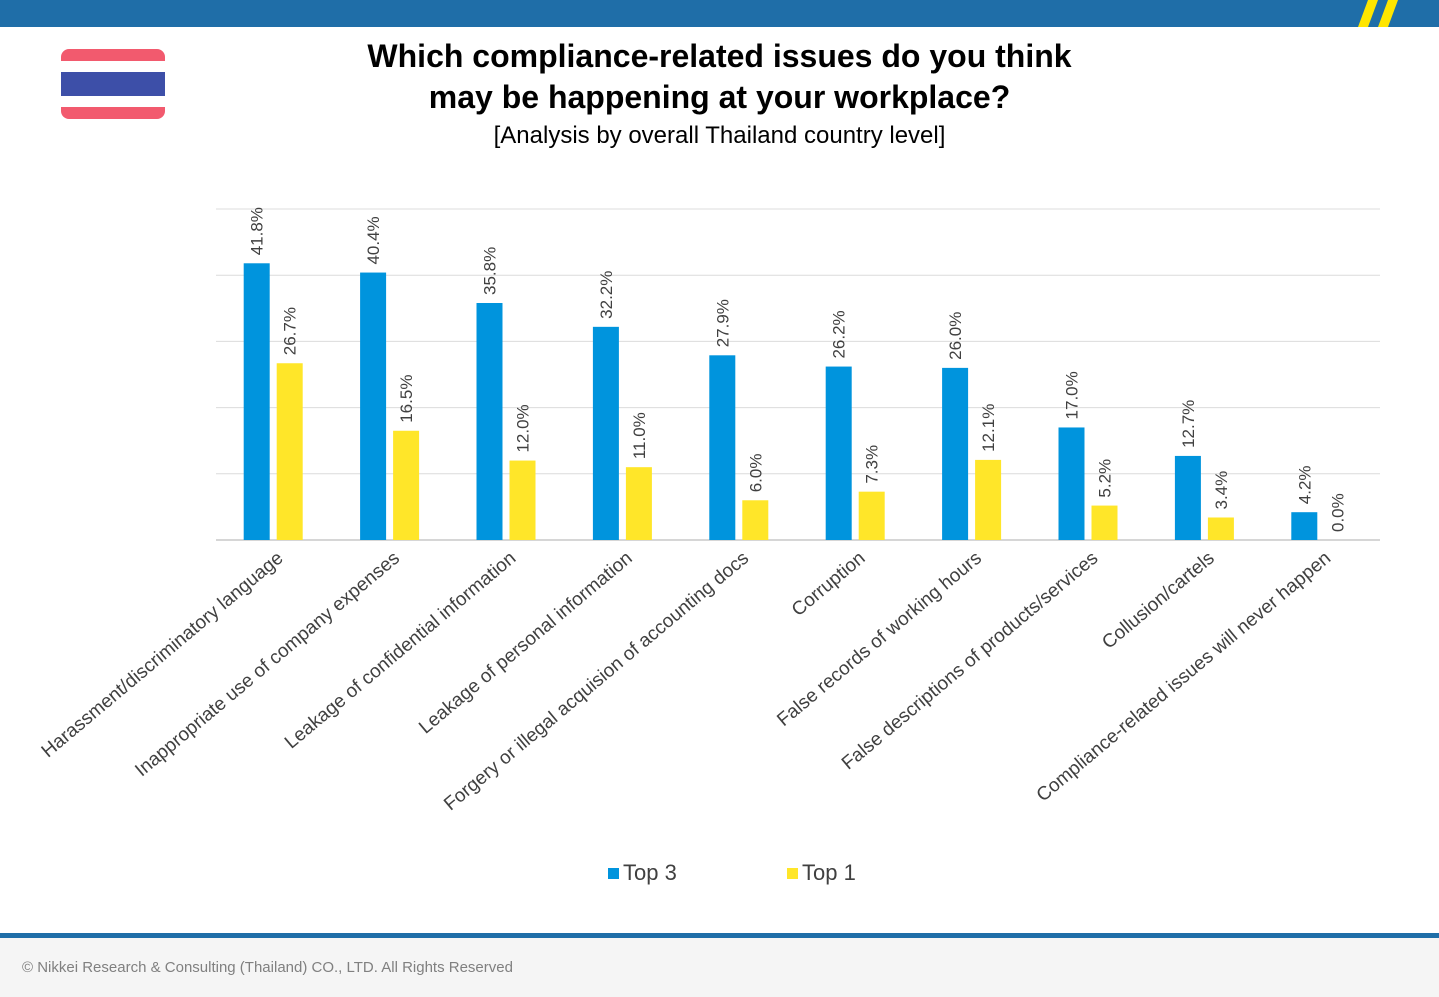 The height and width of the screenshot is (997, 1439). What do you see at coordinates (650, 872) in the screenshot?
I see `legend-label-top3: Top 3` at bounding box center [650, 872].